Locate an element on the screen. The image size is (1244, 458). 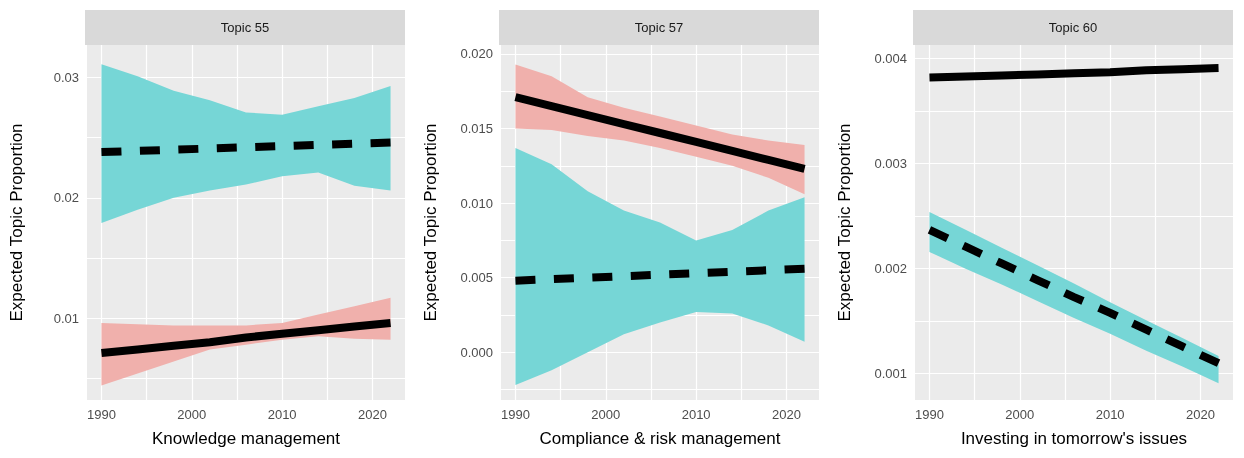
y-tick-label: 0.010 is located at coordinates (476, 203).